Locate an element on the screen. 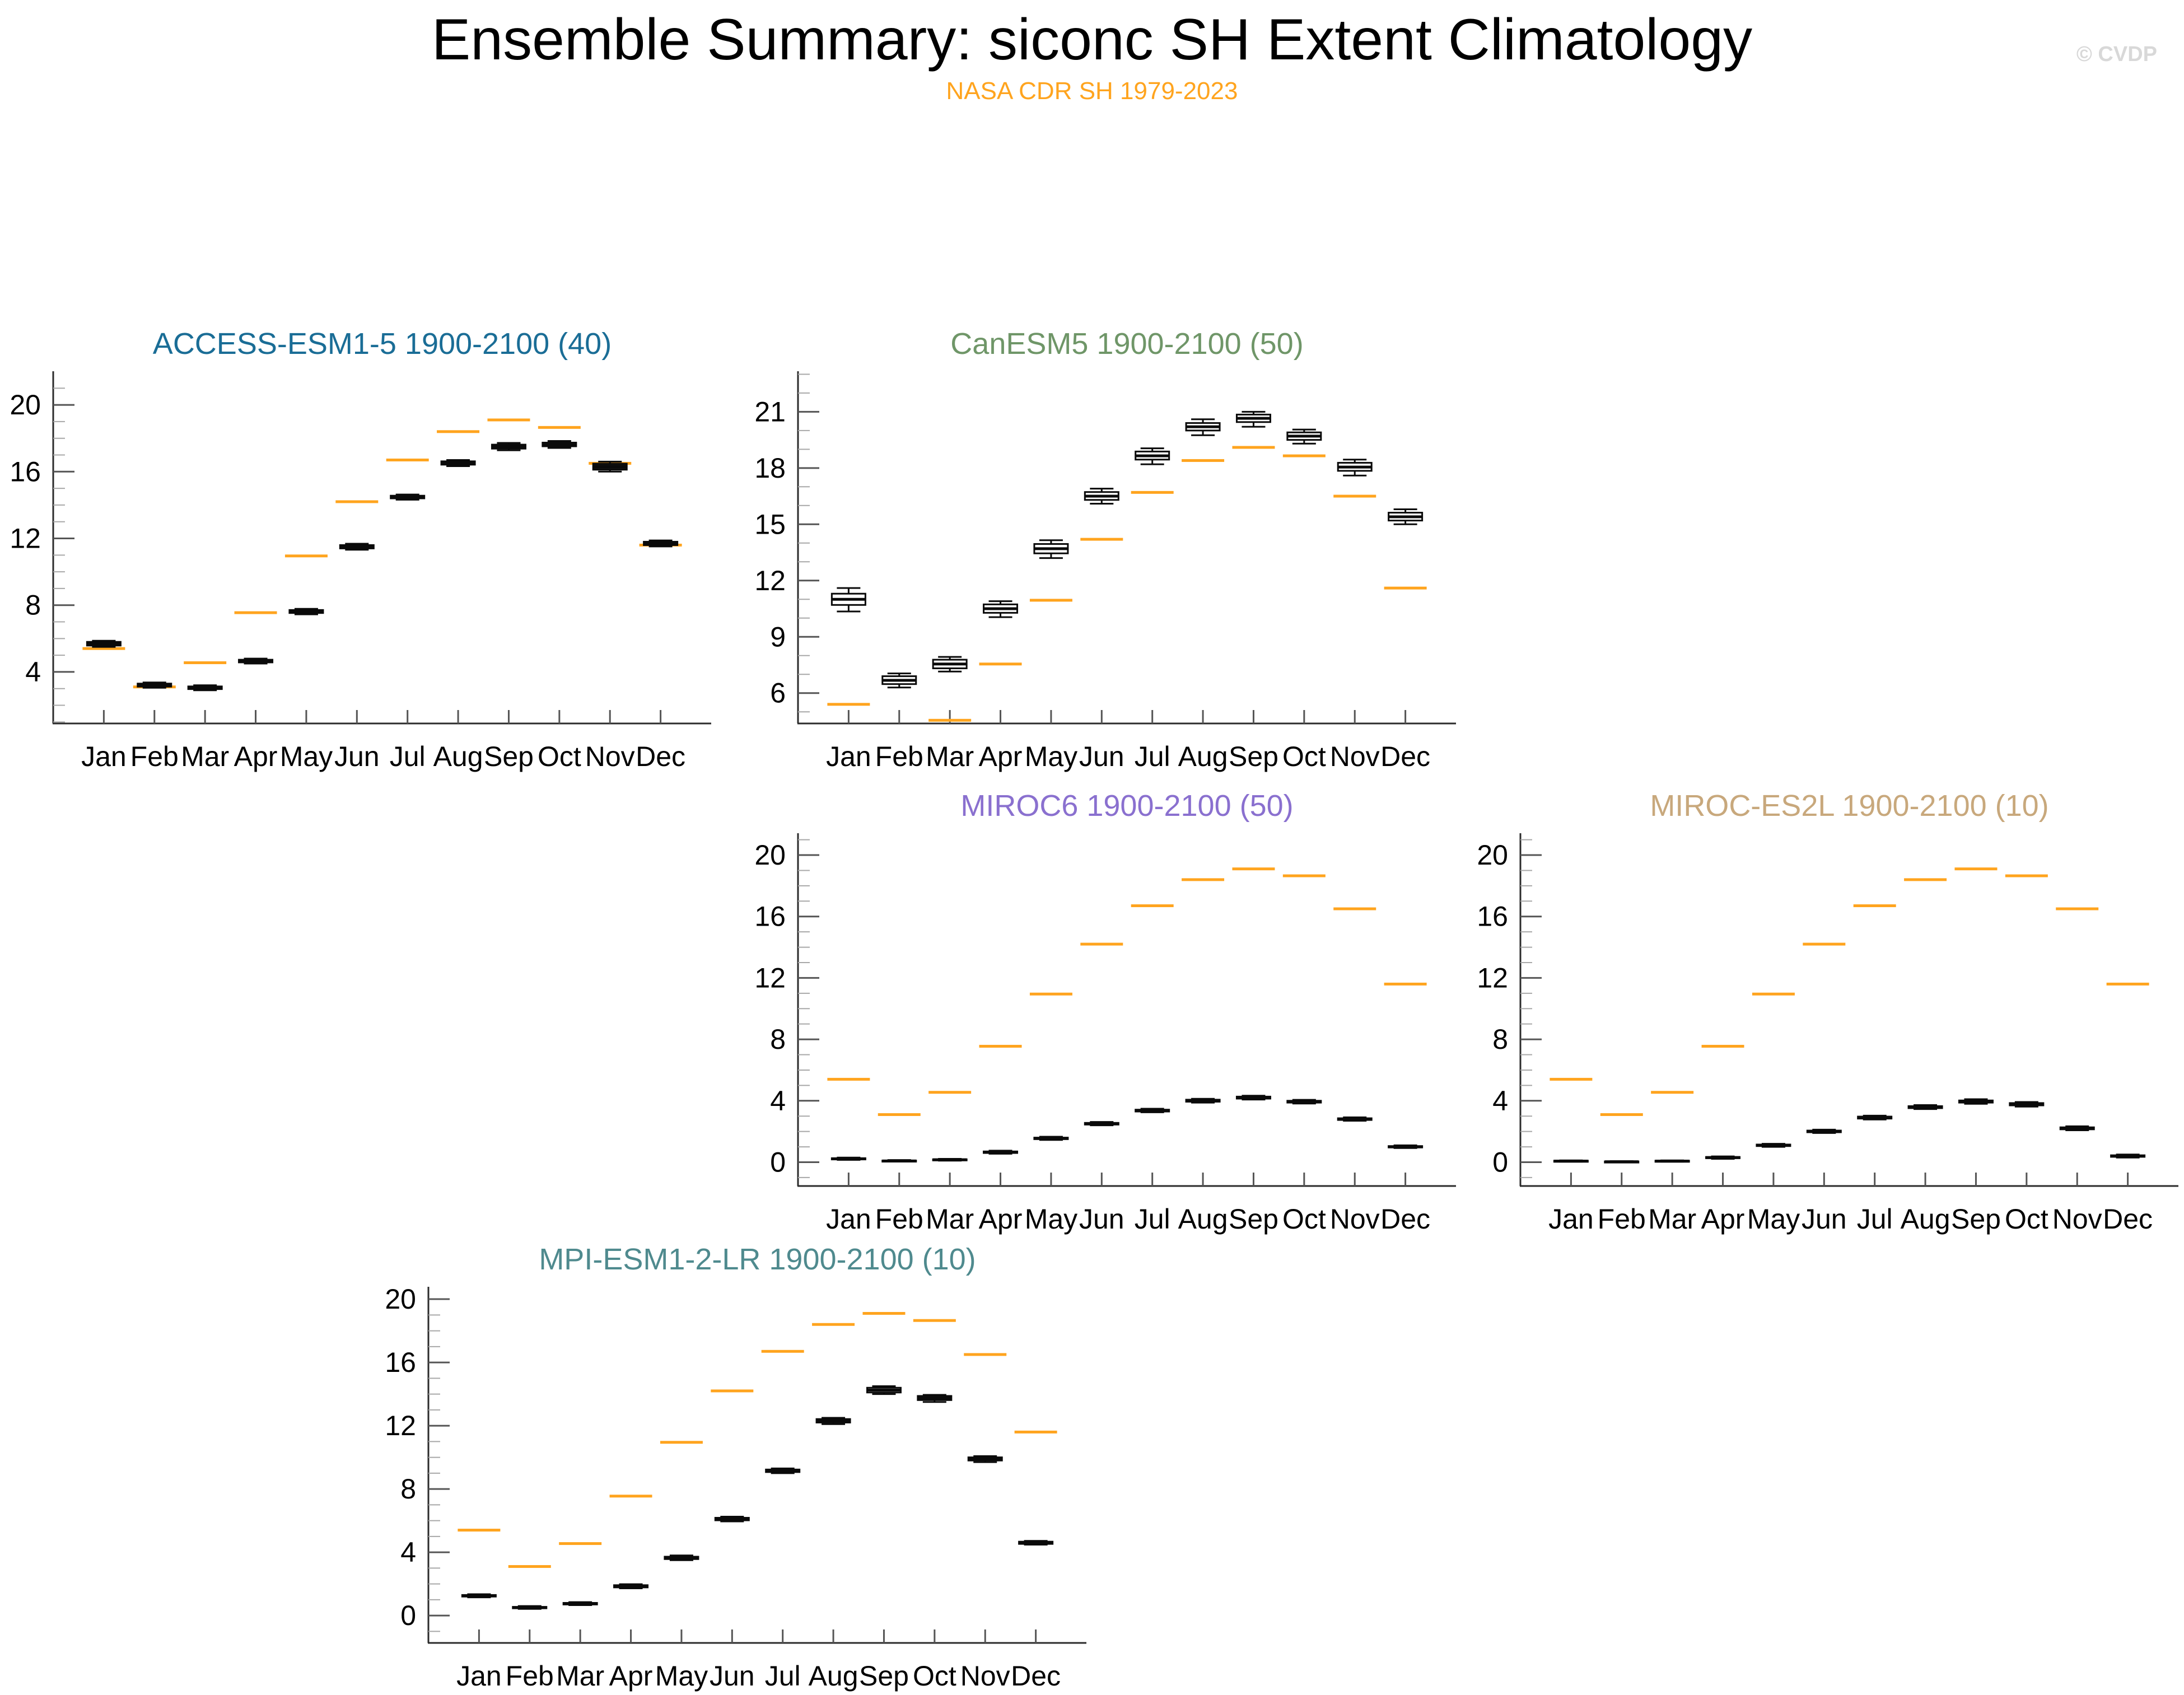 The height and width of the screenshot is (1695, 2184). month-label: Apr is located at coordinates (1723, 1219).